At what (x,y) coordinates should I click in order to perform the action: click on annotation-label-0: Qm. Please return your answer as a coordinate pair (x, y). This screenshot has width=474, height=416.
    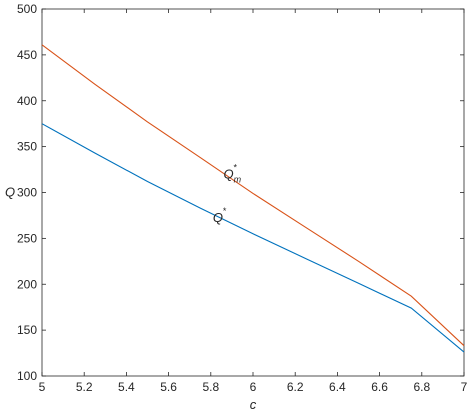
    Looking at the image, I should click on (232, 176).